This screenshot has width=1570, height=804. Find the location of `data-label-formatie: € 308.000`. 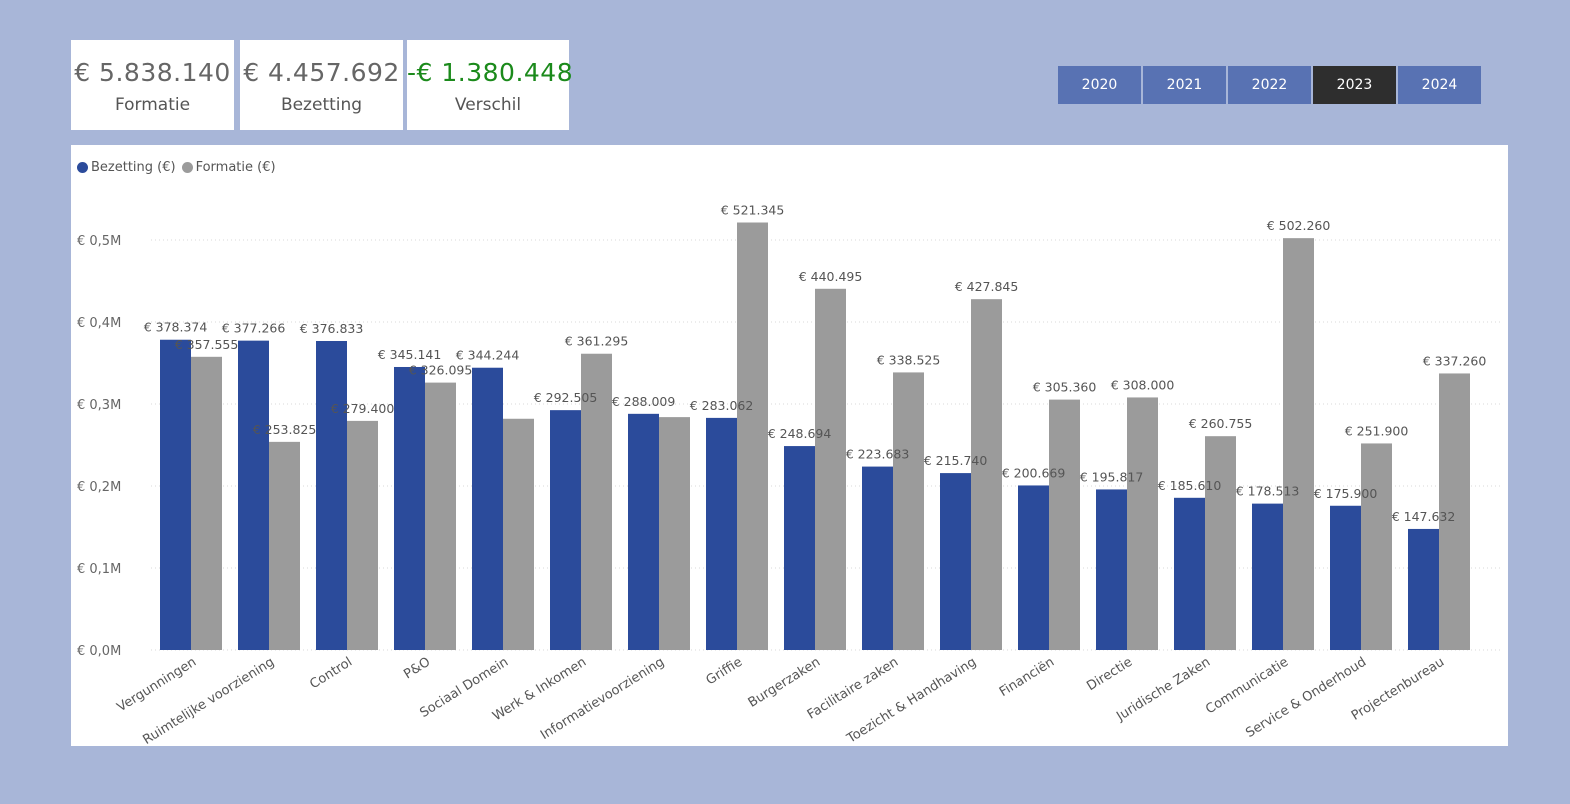

data-label-formatie: € 308.000 is located at coordinates (1143, 384).